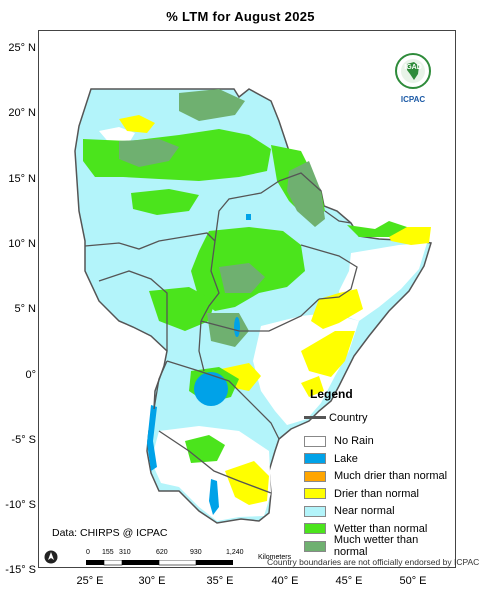 The image size is (481, 600). I want to click on lake-tana, so click(248, 217).